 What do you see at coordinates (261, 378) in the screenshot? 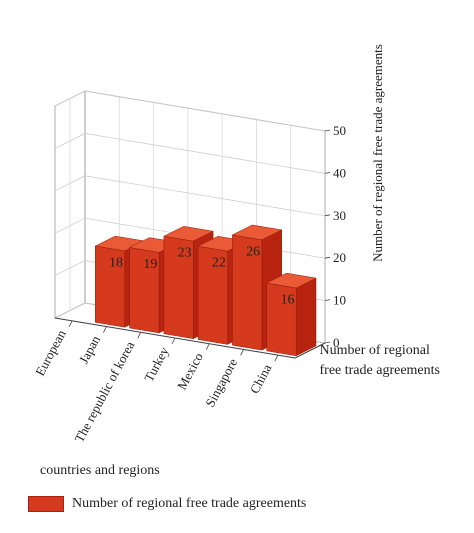
I see `x-tick-label: China` at bounding box center [261, 378].